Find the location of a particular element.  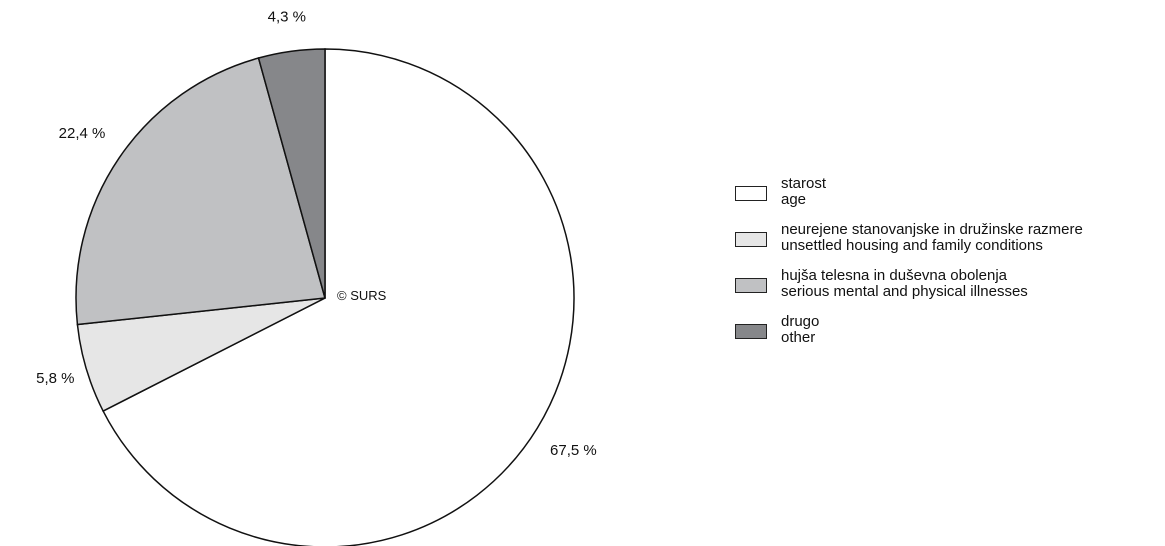

legend-item-other: drugo other is located at coordinates (945, 330).